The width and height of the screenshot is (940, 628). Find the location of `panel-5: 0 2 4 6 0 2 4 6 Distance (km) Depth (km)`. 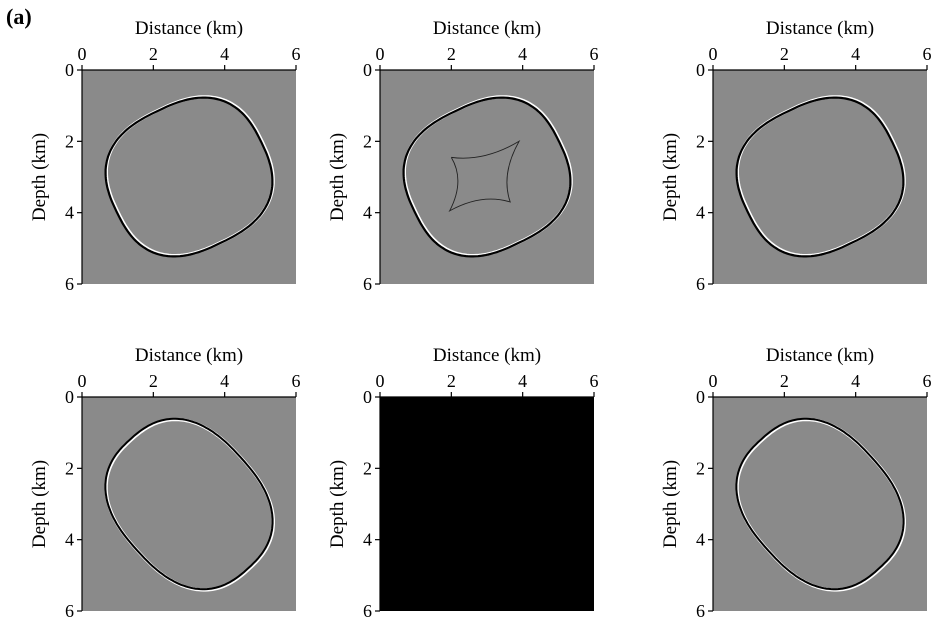

panel-5: 0 2 4 6 0 2 4 6 Distance (km) Depth (km) is located at coordinates (463, 483).